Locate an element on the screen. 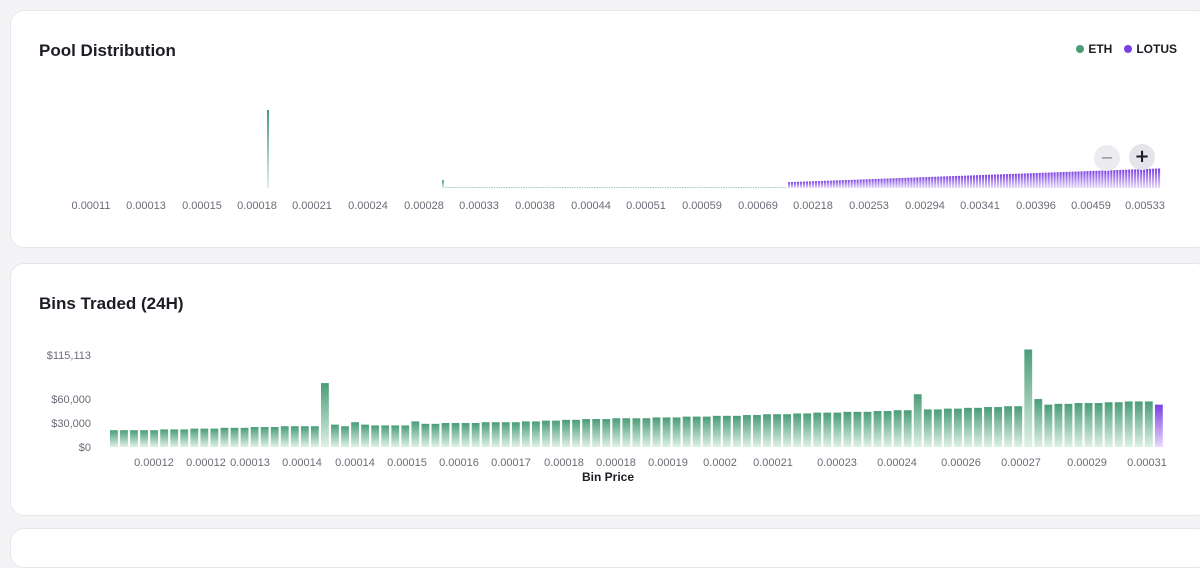 This screenshot has height=568, width=1200. bins-x-tick-label: 0.00026 is located at coordinates (961, 463).